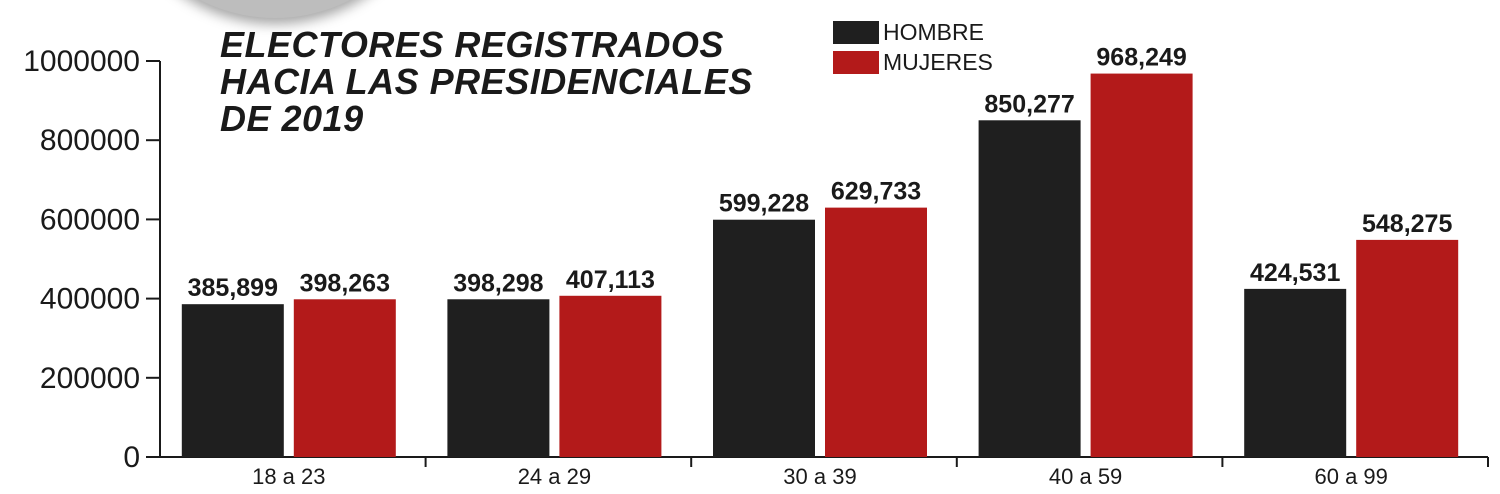 This screenshot has height=494, width=1500. What do you see at coordinates (1350, 476) in the screenshot?
I see `x-tick-label: 60 a 99` at bounding box center [1350, 476].